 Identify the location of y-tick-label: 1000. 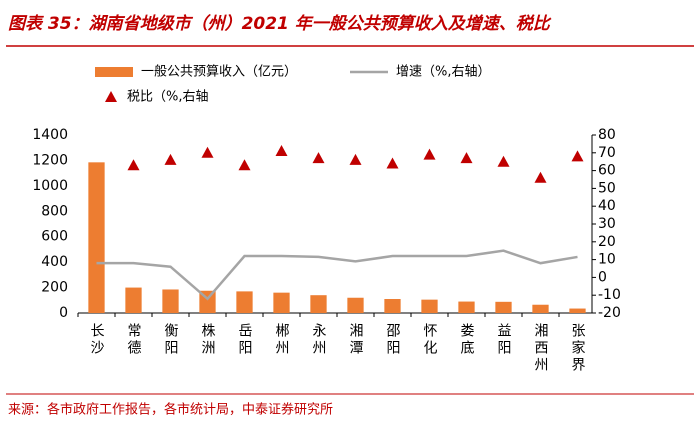
(50, 186).